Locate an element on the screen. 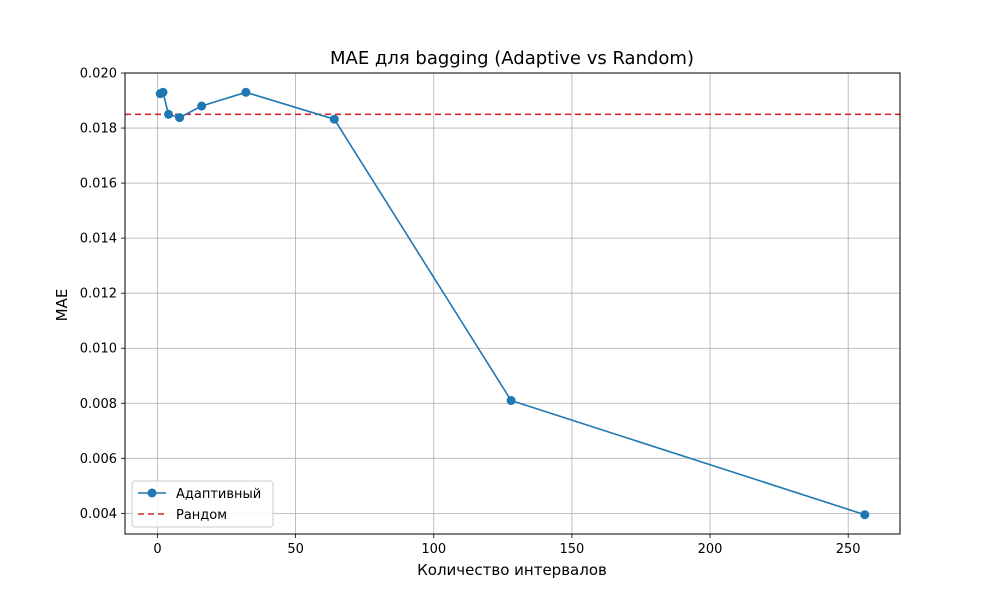  y-tick-label: 0.016 is located at coordinates (98, 184).